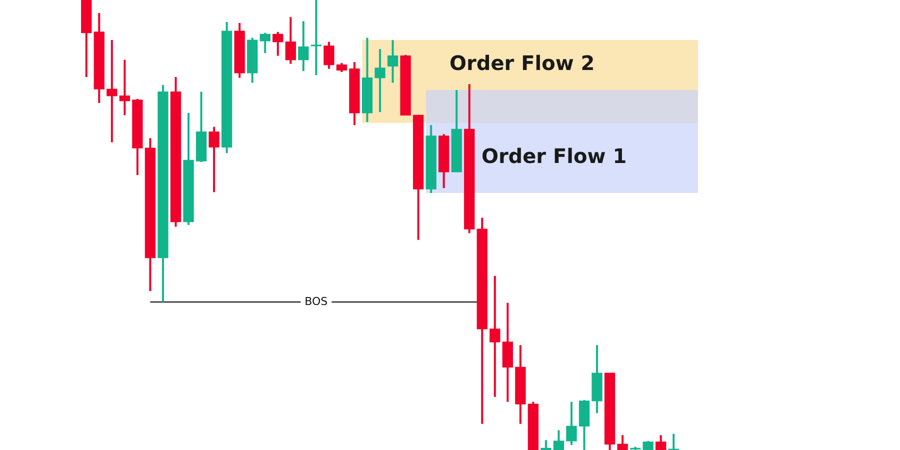  What do you see at coordinates (522, 63) in the screenshot?
I see `band-label: Order Flow 2` at bounding box center [522, 63].